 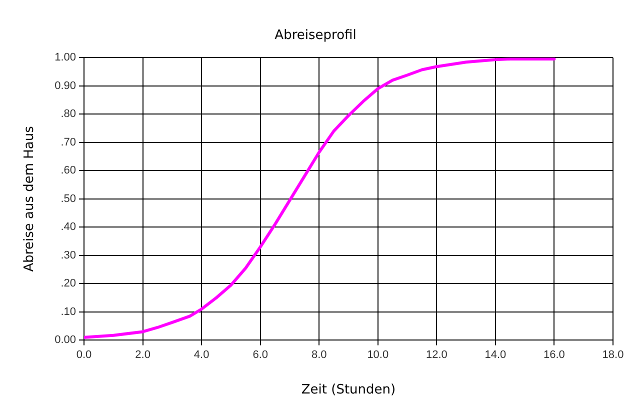 I want to click on y-tick-label: 0.90, so click(x=65, y=86).